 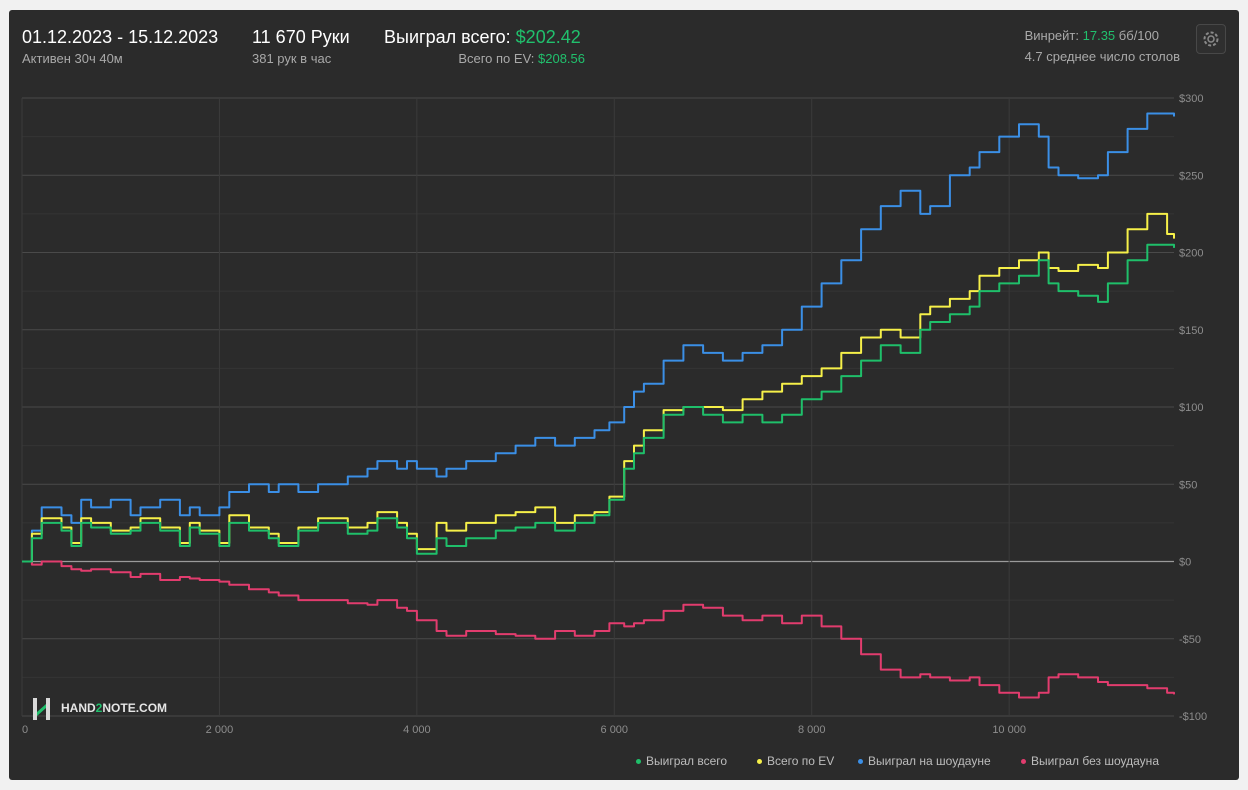 I want to click on y-tick-label: $100, so click(x=1191, y=408).